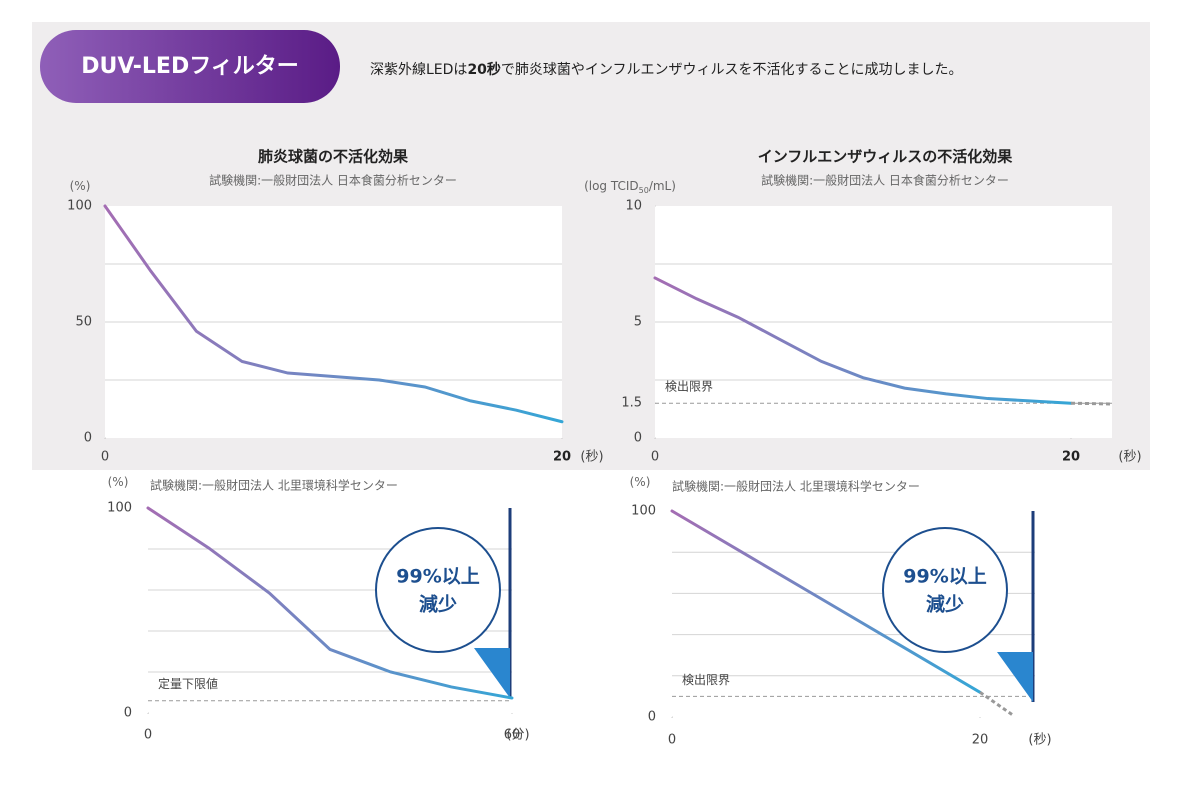 The height and width of the screenshot is (789, 1200). What do you see at coordinates (886, 157) in the screenshot?
I see `chart-title: インフルエンザウィルスの不活化効果` at bounding box center [886, 157].